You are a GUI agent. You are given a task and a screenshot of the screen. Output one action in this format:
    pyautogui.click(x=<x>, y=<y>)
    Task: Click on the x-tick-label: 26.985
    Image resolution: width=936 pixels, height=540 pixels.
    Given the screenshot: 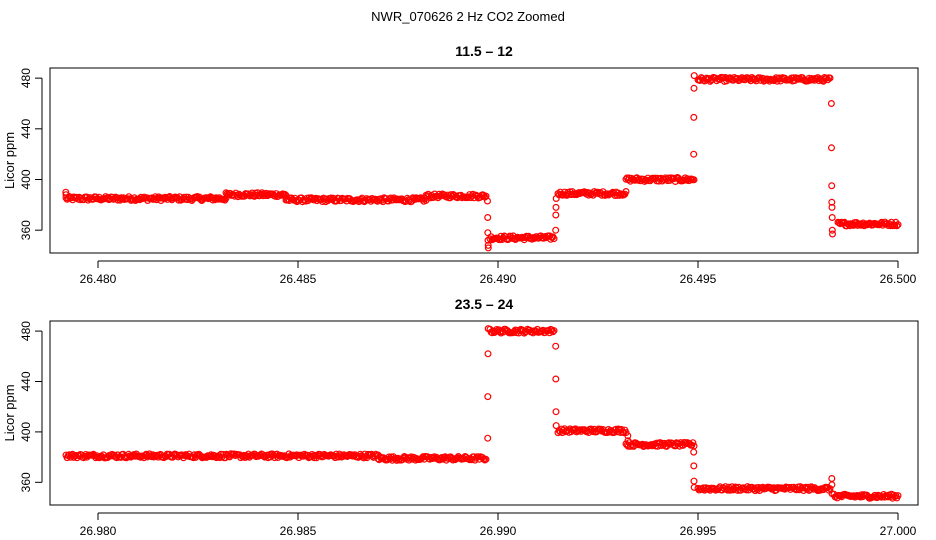 What is the action you would take?
    pyautogui.click(x=298, y=531)
    